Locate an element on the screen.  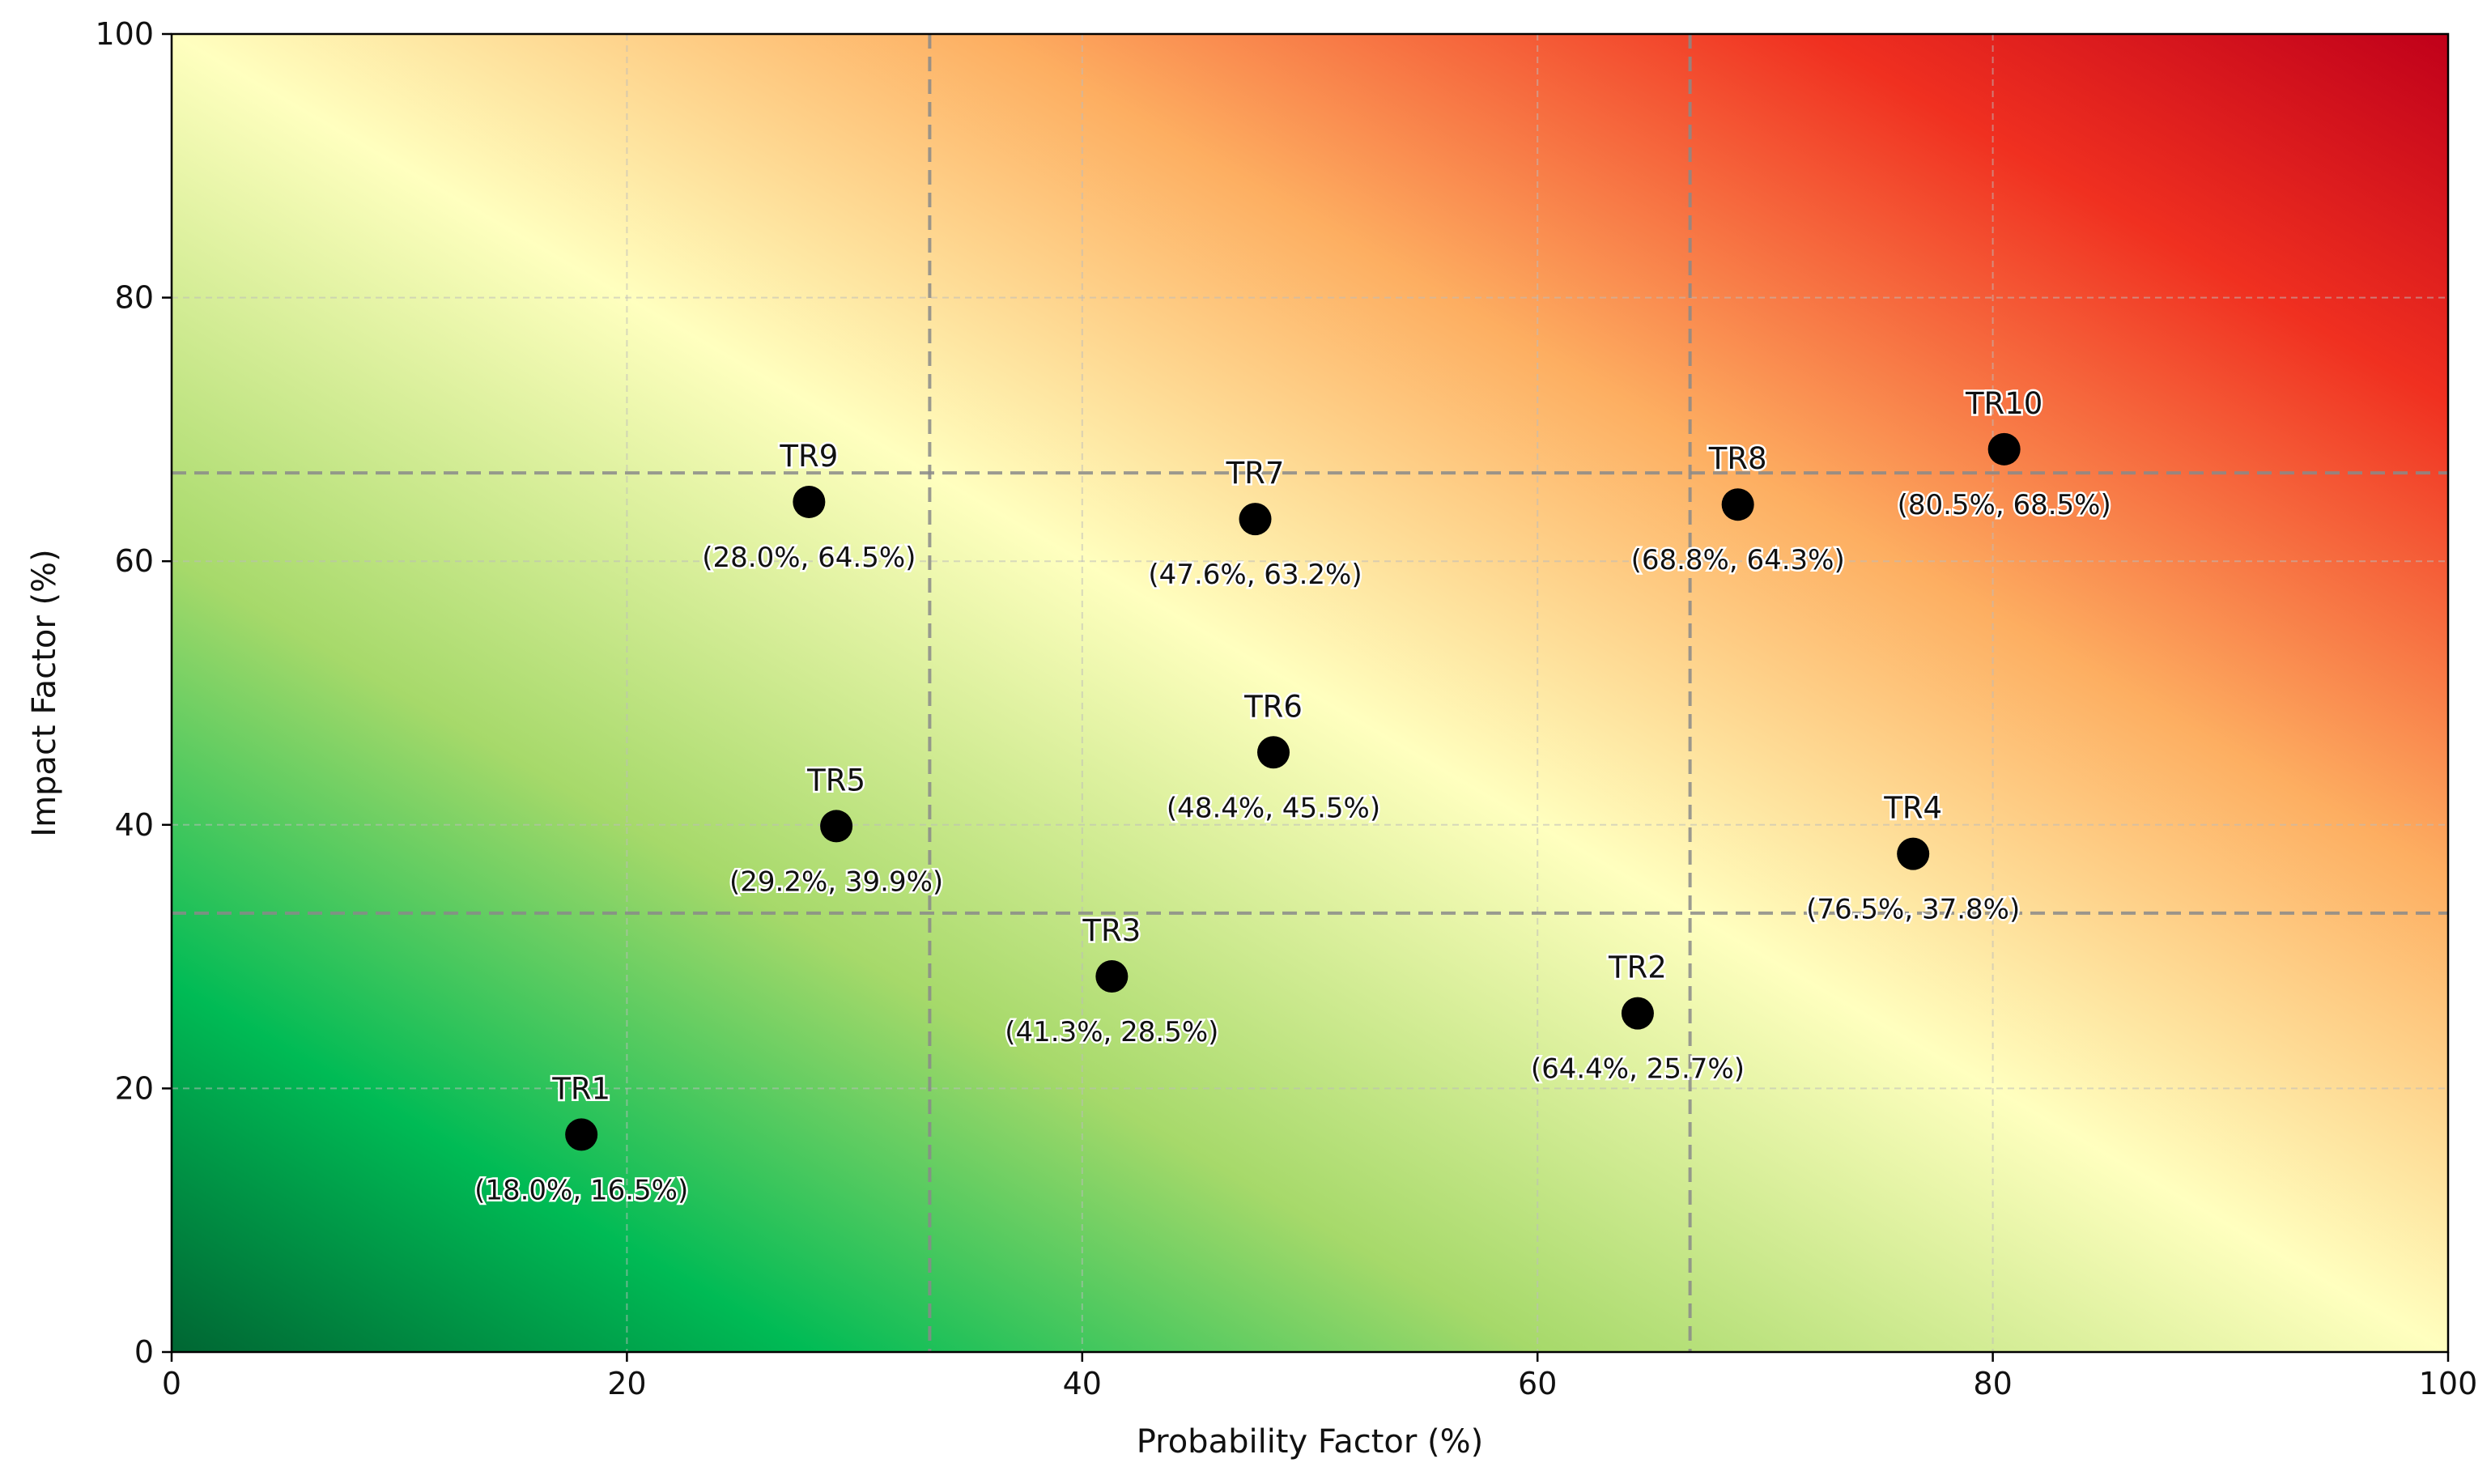
data-point-tr7: TR7 (47.6%, 63.2%) is located at coordinates (1255, 523).